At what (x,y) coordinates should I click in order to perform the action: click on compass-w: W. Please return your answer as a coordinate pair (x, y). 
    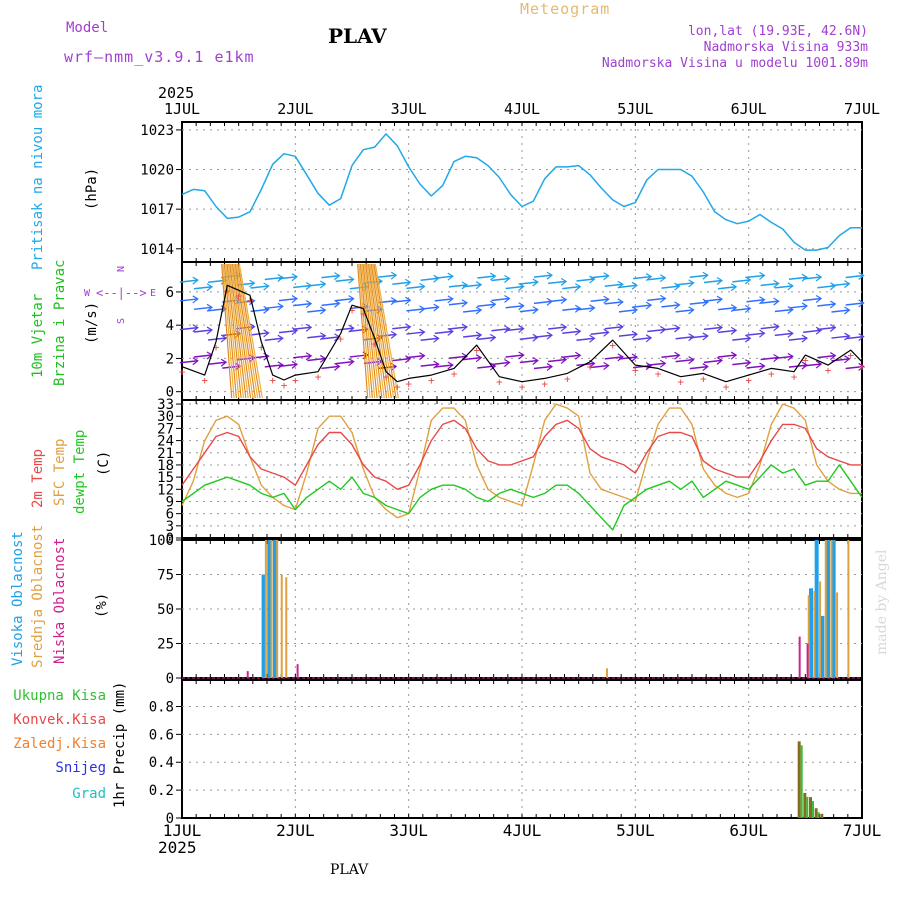
    Looking at the image, I should click on (87, 293).